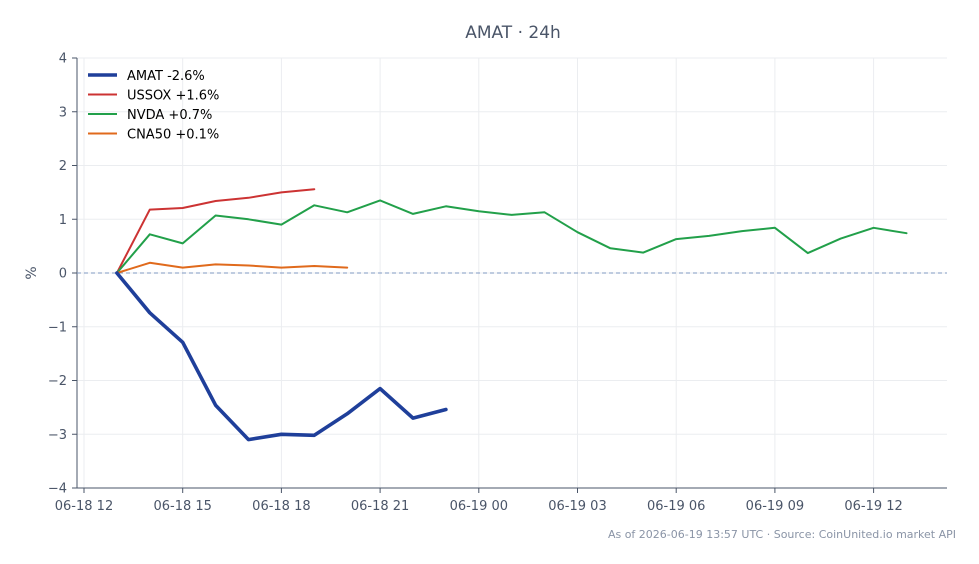  I want to click on y-tick-label: 0, so click(63, 274).